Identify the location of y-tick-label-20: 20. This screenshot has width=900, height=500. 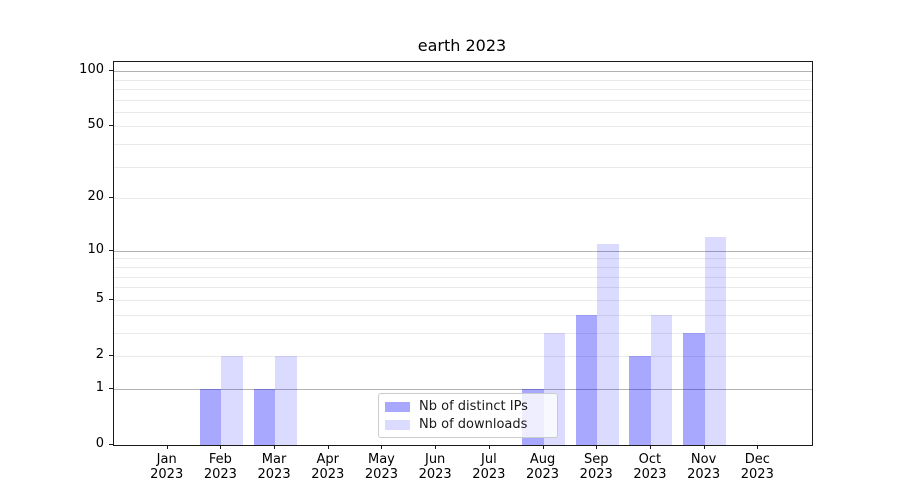
(95, 197).